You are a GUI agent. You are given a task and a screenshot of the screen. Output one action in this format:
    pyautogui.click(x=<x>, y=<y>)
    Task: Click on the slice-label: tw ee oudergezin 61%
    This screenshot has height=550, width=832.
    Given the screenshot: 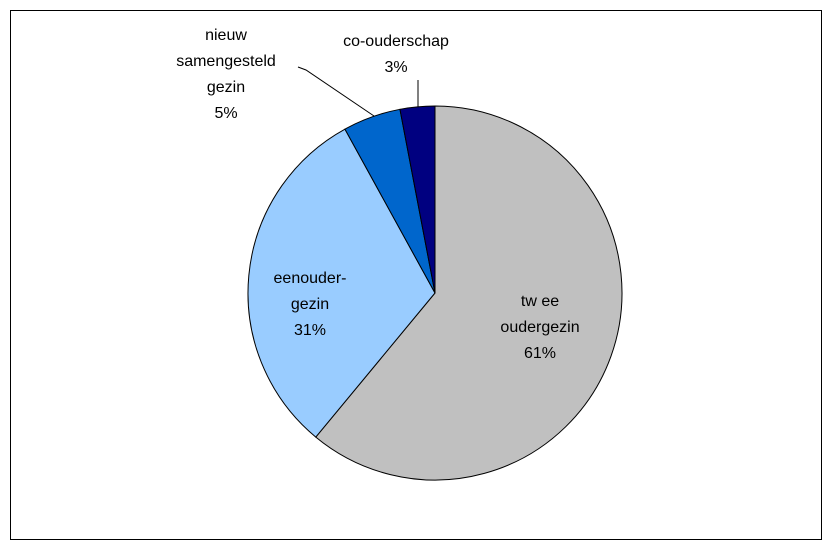 What is the action you would take?
    pyautogui.click(x=539, y=328)
    